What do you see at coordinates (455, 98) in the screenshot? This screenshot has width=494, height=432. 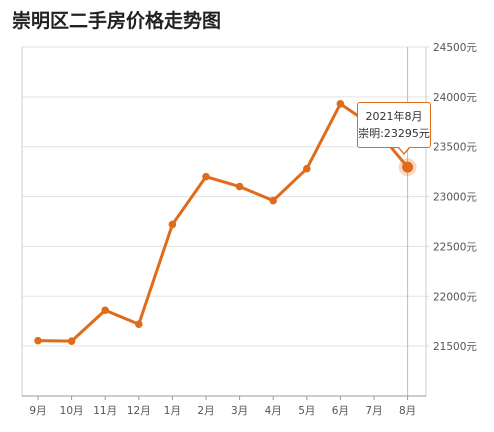 I see `y-tick-label: 24000元` at bounding box center [455, 98].